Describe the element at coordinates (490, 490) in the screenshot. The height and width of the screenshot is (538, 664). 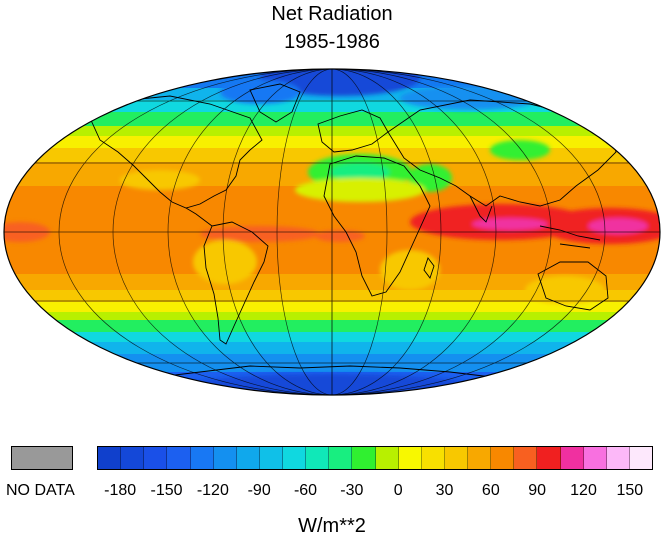
I see `colorbar-tick-label: 60` at that location.